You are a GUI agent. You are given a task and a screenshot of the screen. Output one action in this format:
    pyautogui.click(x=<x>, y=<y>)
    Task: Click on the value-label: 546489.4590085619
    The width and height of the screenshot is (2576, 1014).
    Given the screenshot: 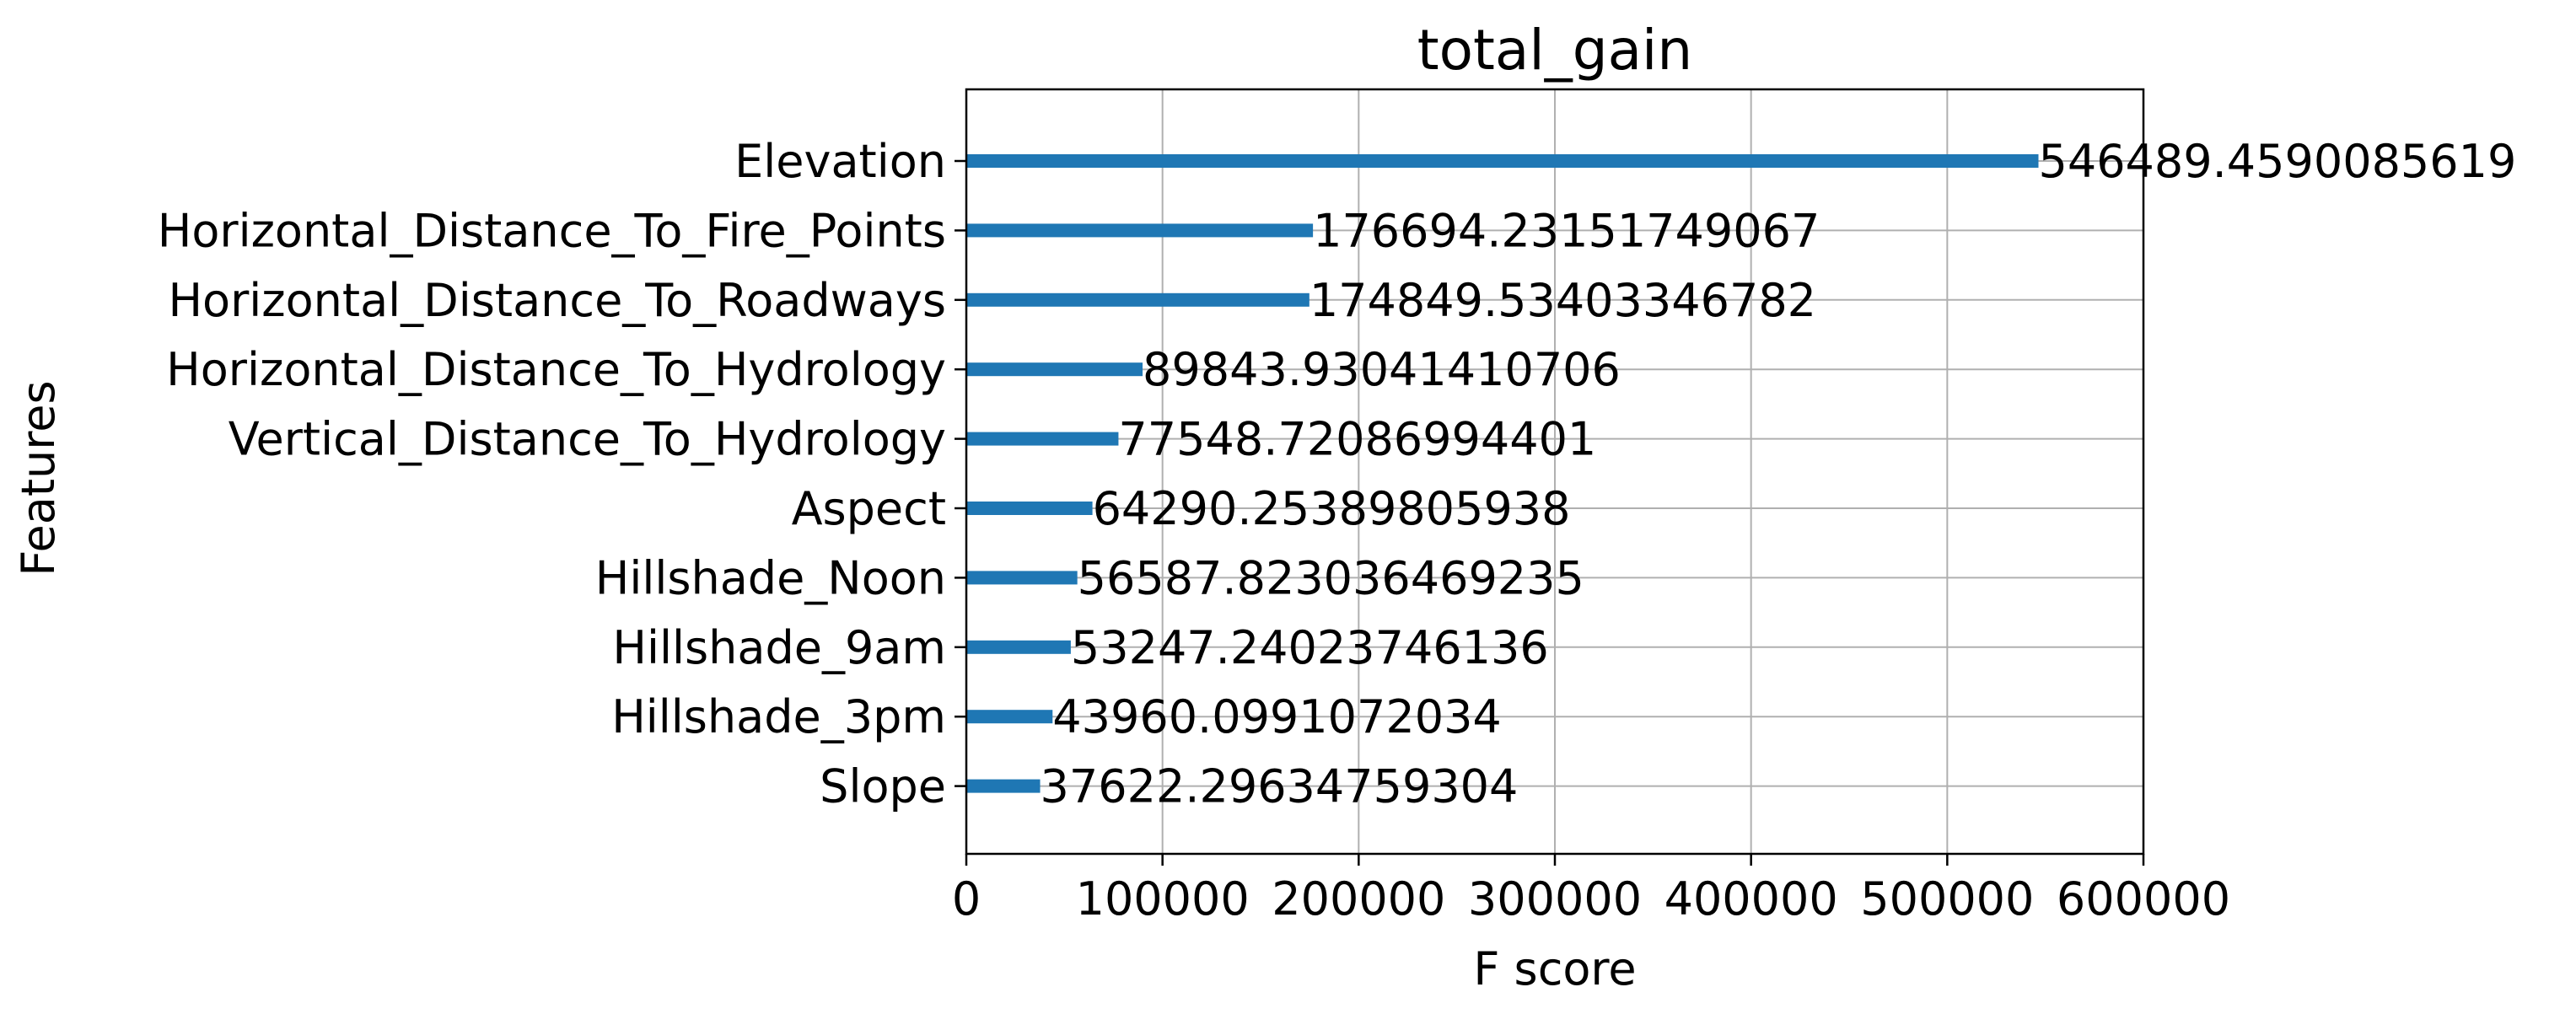 What is the action you would take?
    pyautogui.click(x=2277, y=161)
    